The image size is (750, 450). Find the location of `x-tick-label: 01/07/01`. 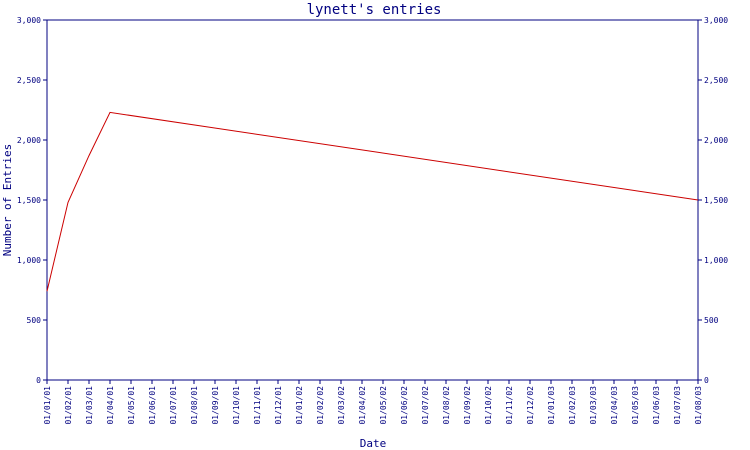

x-tick-label: 01/07/01 is located at coordinates (173, 405).